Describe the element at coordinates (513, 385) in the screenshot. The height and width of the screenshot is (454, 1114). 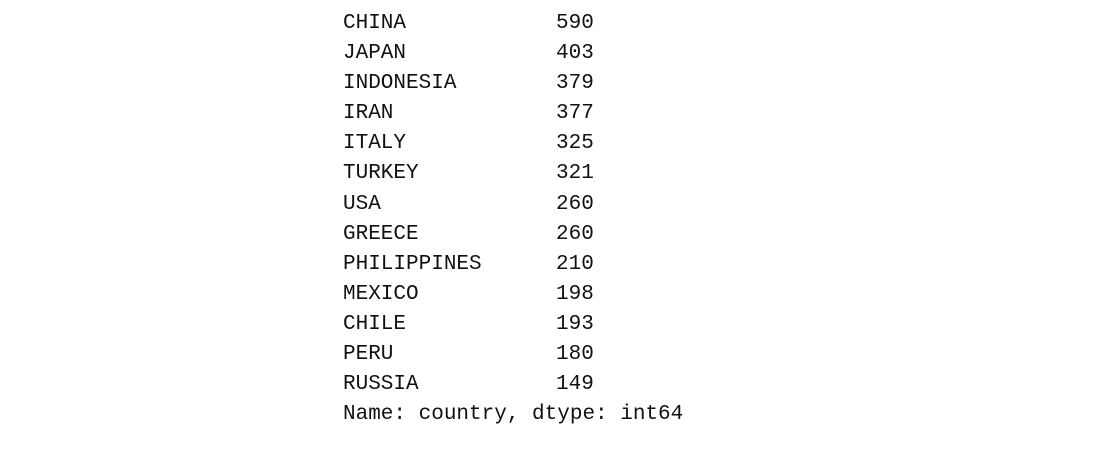
I see `series-row: RUSSIA 149` at that location.